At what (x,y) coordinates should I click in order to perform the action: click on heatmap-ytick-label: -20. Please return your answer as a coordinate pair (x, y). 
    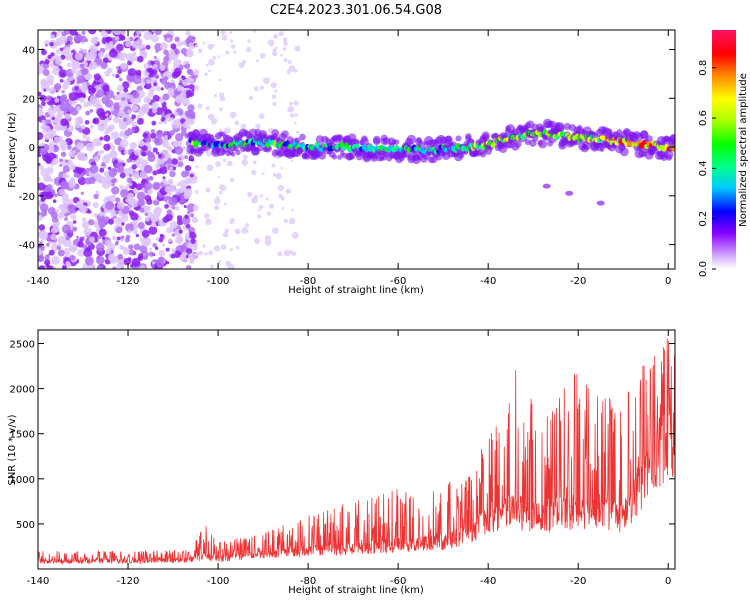
    Looking at the image, I should click on (27, 197).